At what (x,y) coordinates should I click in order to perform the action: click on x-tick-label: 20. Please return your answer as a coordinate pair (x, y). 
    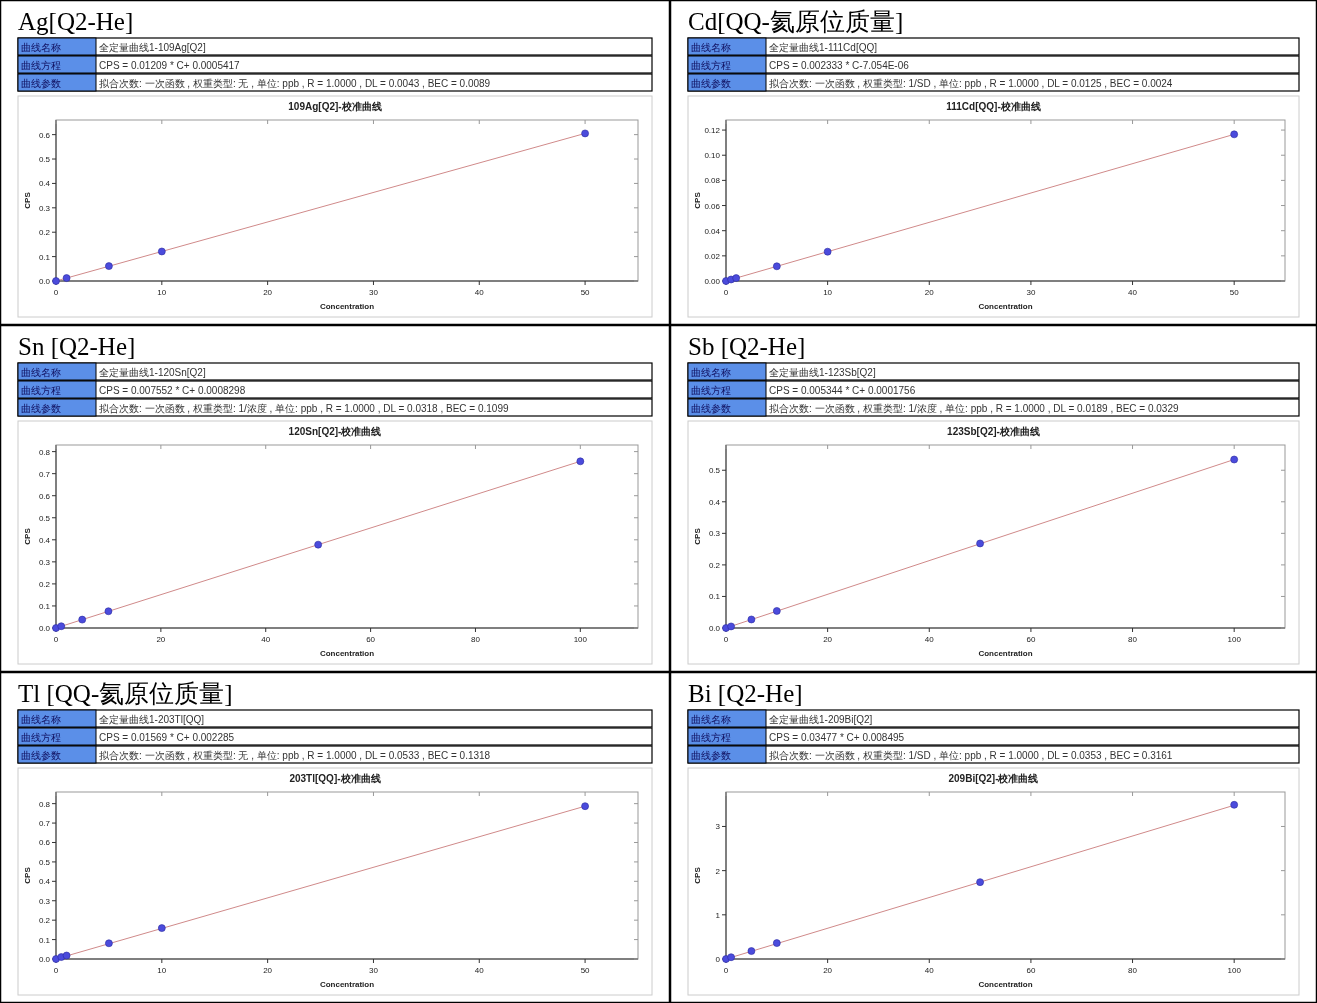
    Looking at the image, I should click on (268, 292).